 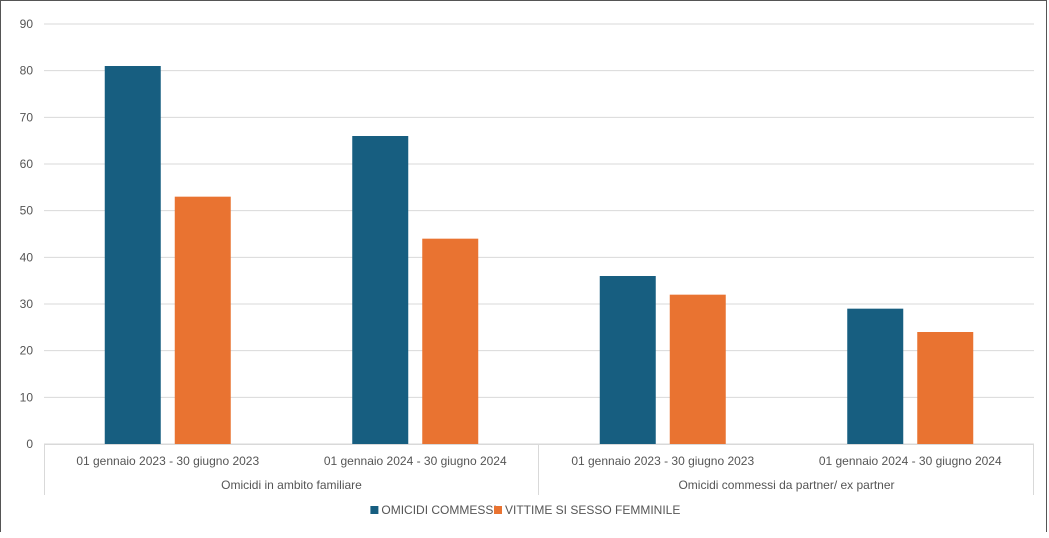 I want to click on y-tick-label: 50, so click(x=27, y=211).